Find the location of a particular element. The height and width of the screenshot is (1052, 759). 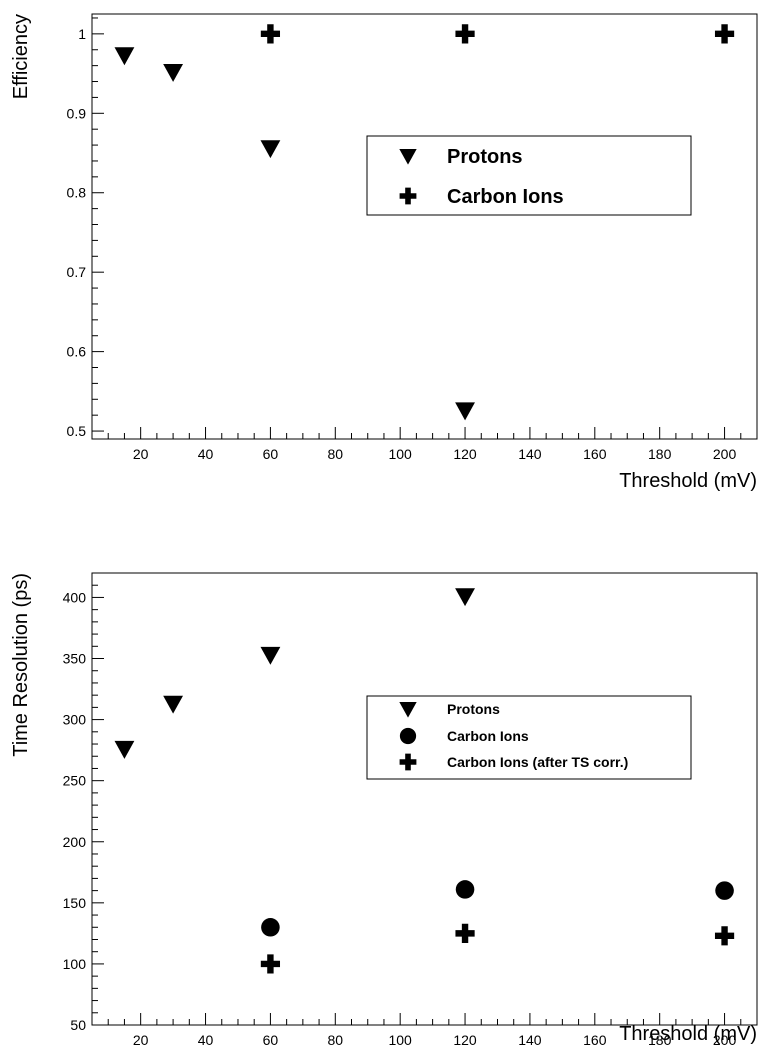

y-tick-label: 0.5 is located at coordinates (77, 431).